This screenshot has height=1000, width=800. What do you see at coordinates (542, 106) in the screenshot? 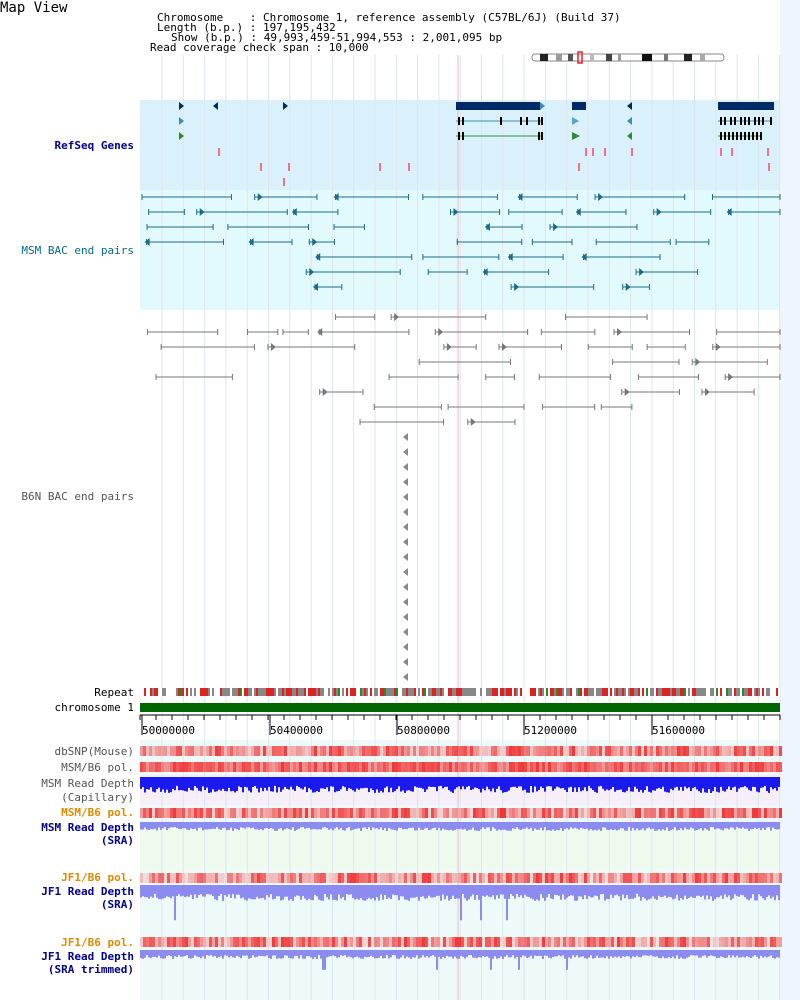
I see `strand-arrow` at bounding box center [542, 106].